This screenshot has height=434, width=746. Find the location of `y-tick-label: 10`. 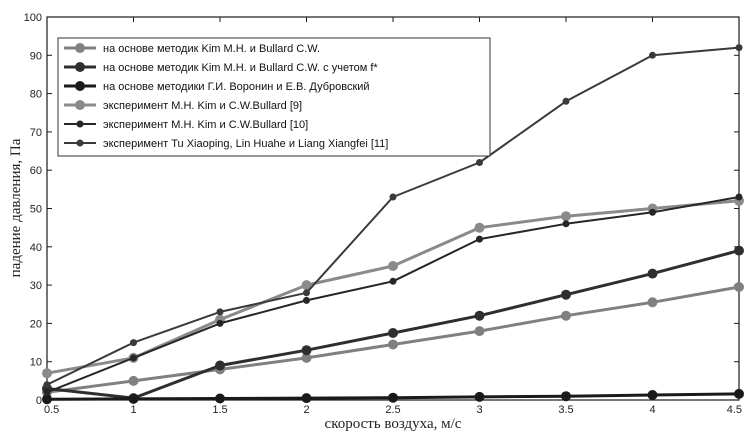

y-tick-label: 10 is located at coordinates (36, 363).